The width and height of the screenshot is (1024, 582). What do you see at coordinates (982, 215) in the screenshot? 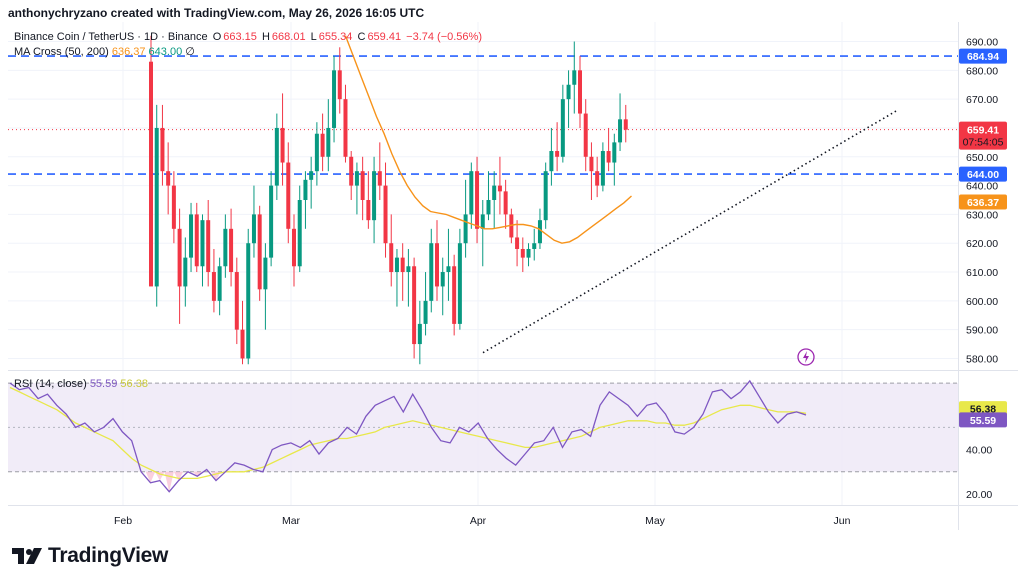
I see `price-tick-label: 630.00` at bounding box center [982, 215].